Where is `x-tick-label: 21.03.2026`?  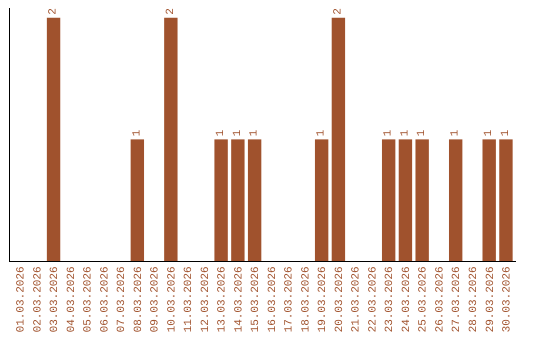
x-tick-label: 21.03.2026 is located at coordinates (356, 299).